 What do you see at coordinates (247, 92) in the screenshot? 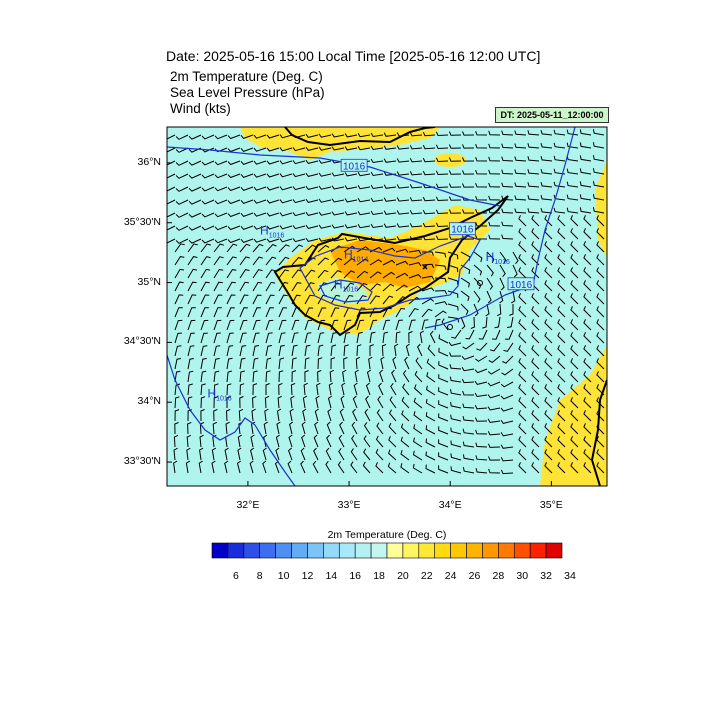
I see `subtitle-pressure: Sea Level Pressure (hPa)` at bounding box center [247, 92].